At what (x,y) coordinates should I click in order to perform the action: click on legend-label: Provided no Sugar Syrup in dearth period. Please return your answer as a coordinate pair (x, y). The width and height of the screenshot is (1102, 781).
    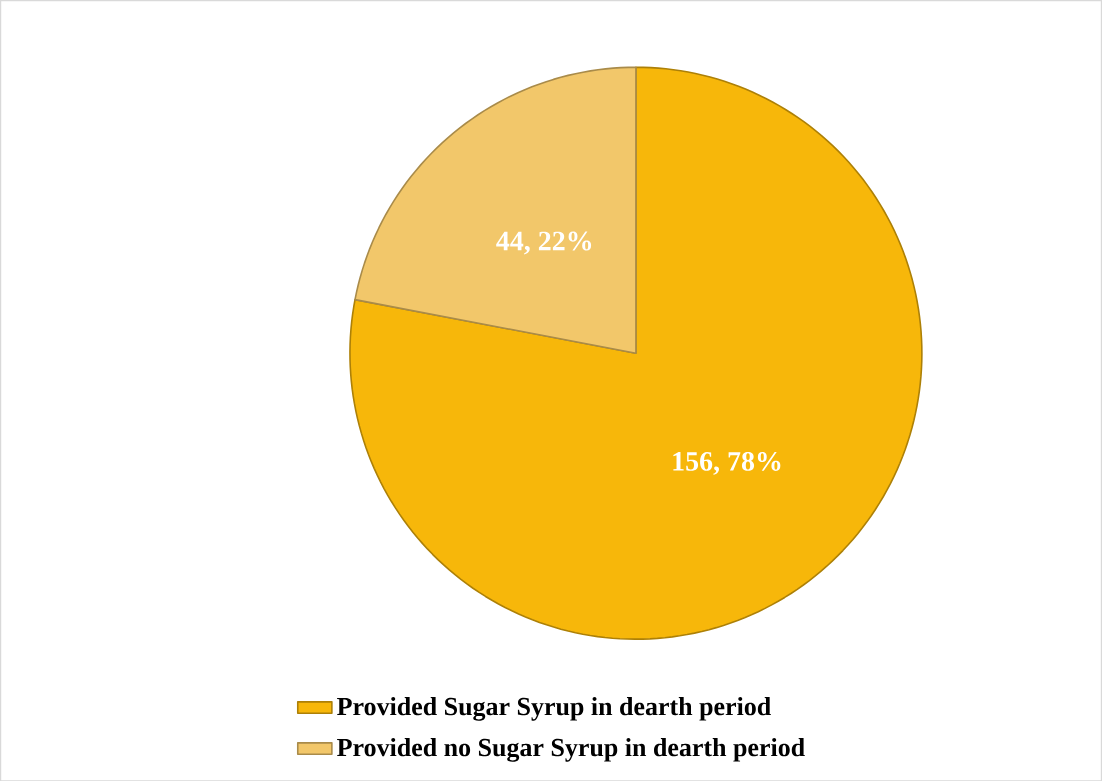
    Looking at the image, I should click on (571, 749).